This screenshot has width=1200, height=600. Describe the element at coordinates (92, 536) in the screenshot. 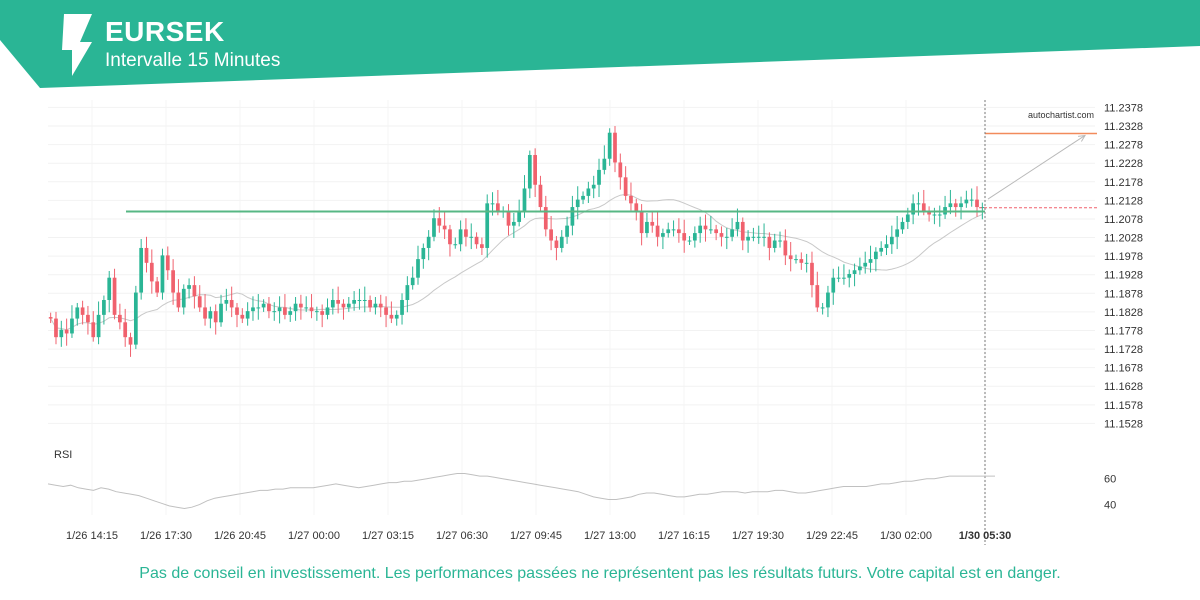

I see `x-tick-label: 1/26 14:15` at that location.